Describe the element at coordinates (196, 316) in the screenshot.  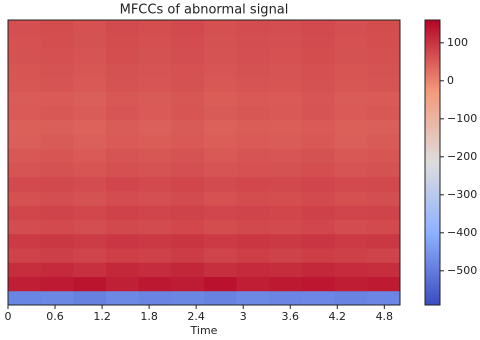
I see `x-tick-label: 2.4` at that location.